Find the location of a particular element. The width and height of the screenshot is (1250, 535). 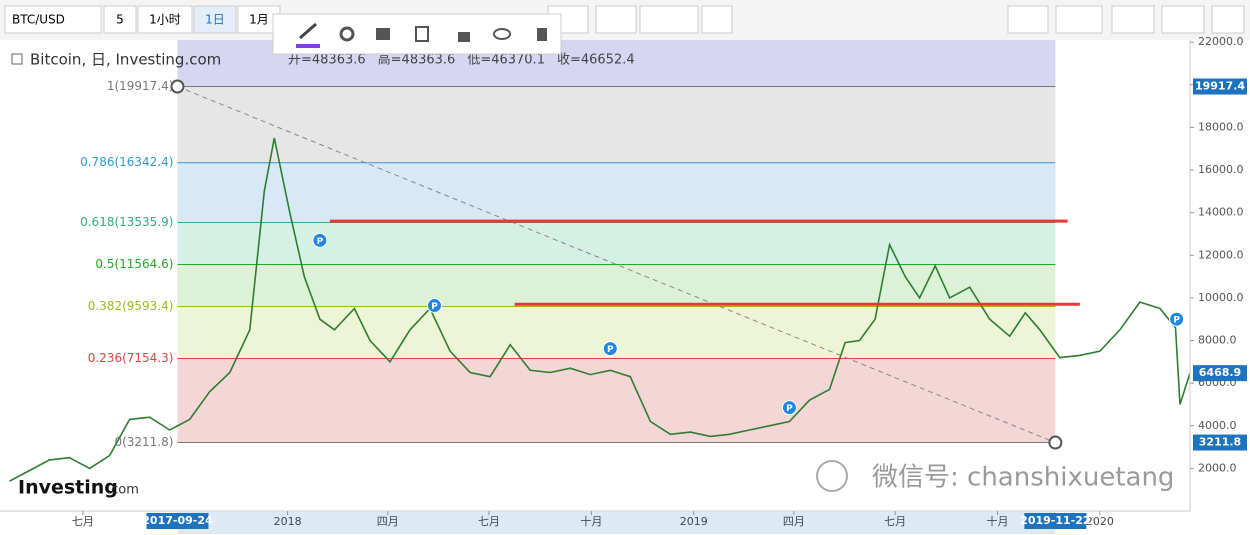

ohlc-value: 高=48363.6 is located at coordinates (417, 60).